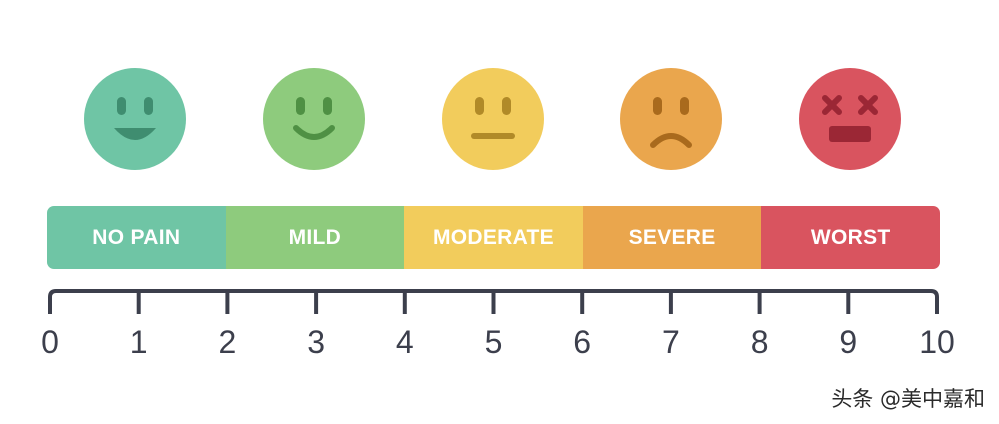 Image resolution: width=999 pixels, height=424 pixels. I want to click on category-label: MILD, so click(315, 237).